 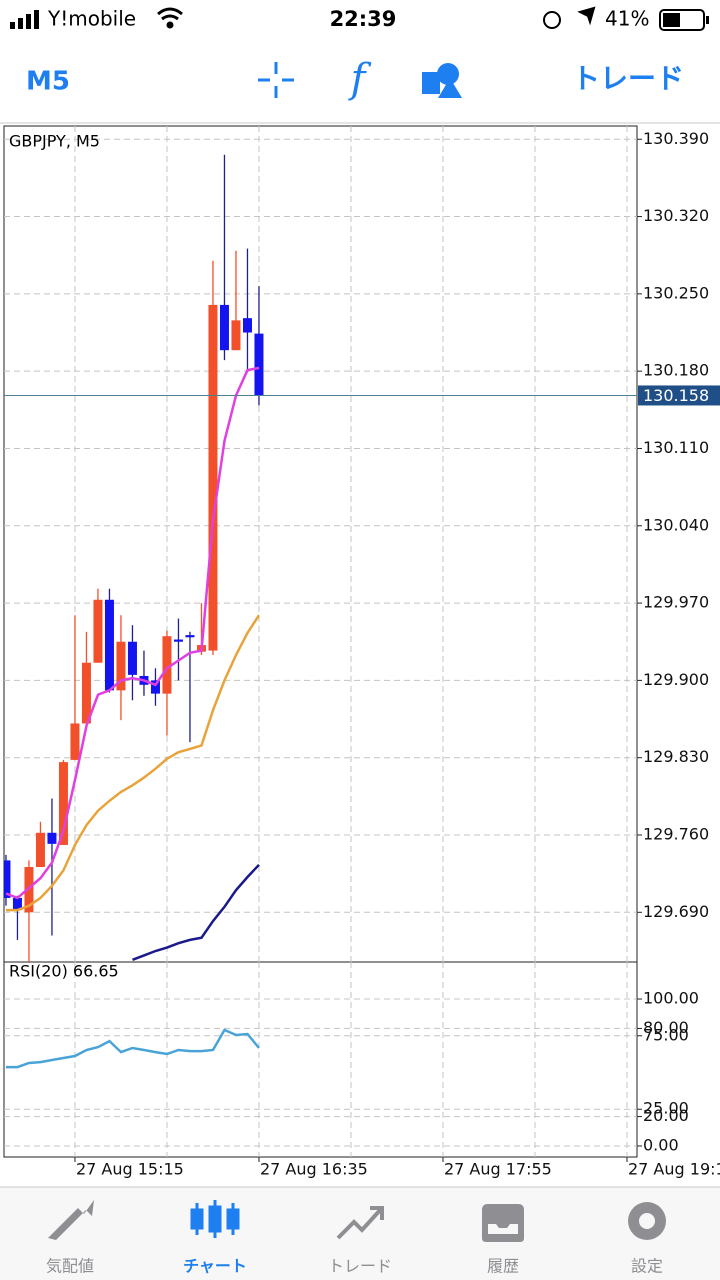 I want to click on y-tick-label: 130.110, so click(x=676, y=447).